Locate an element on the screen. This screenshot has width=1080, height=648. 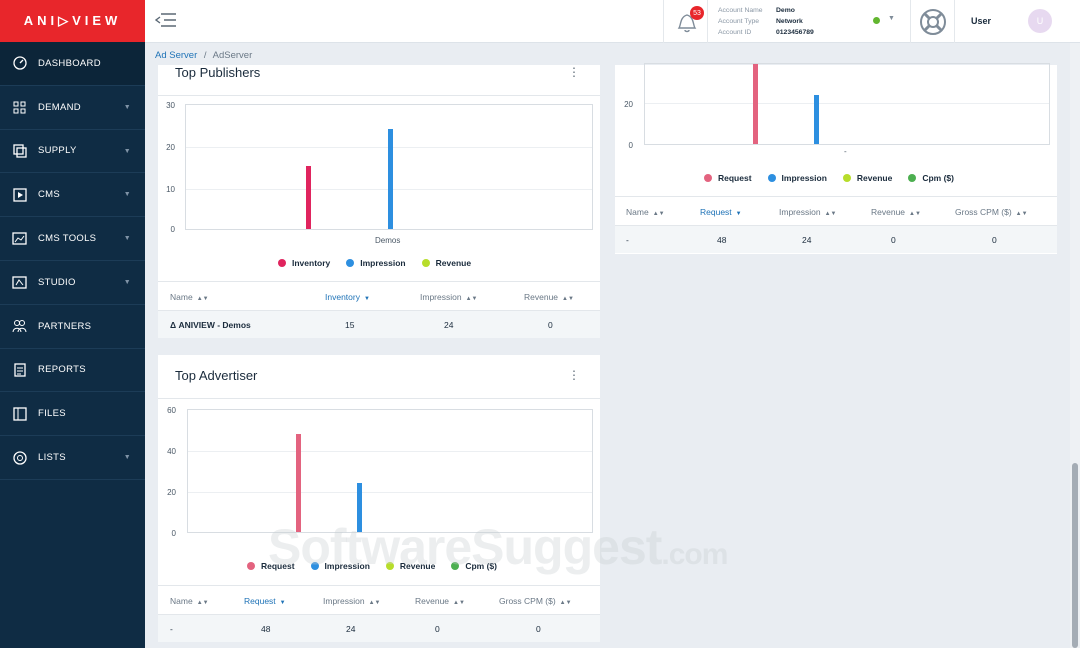
legend-label: Inventory is located at coordinates (311, 263).